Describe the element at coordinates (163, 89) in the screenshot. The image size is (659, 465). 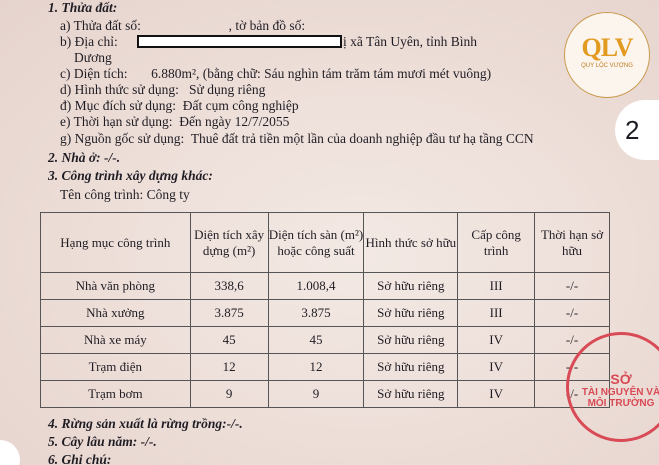
I see `usage-form: d) Hình thức sử dụng: Sử dụng riêng` at that location.